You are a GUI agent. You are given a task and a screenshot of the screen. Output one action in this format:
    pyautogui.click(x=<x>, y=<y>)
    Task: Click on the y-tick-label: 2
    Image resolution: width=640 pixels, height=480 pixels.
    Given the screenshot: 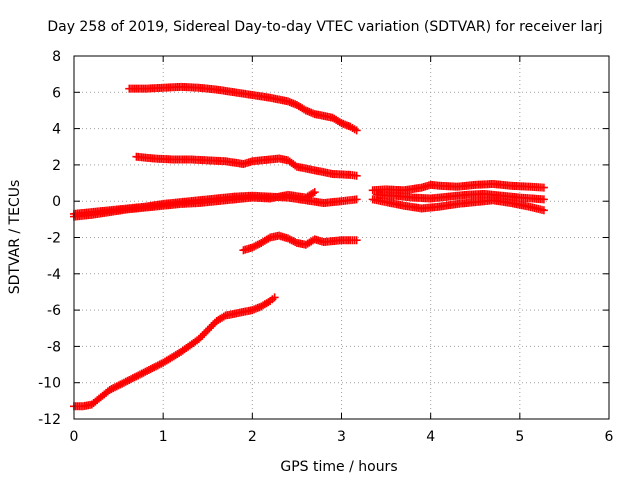 What is the action you would take?
    pyautogui.click(x=56, y=166)
    